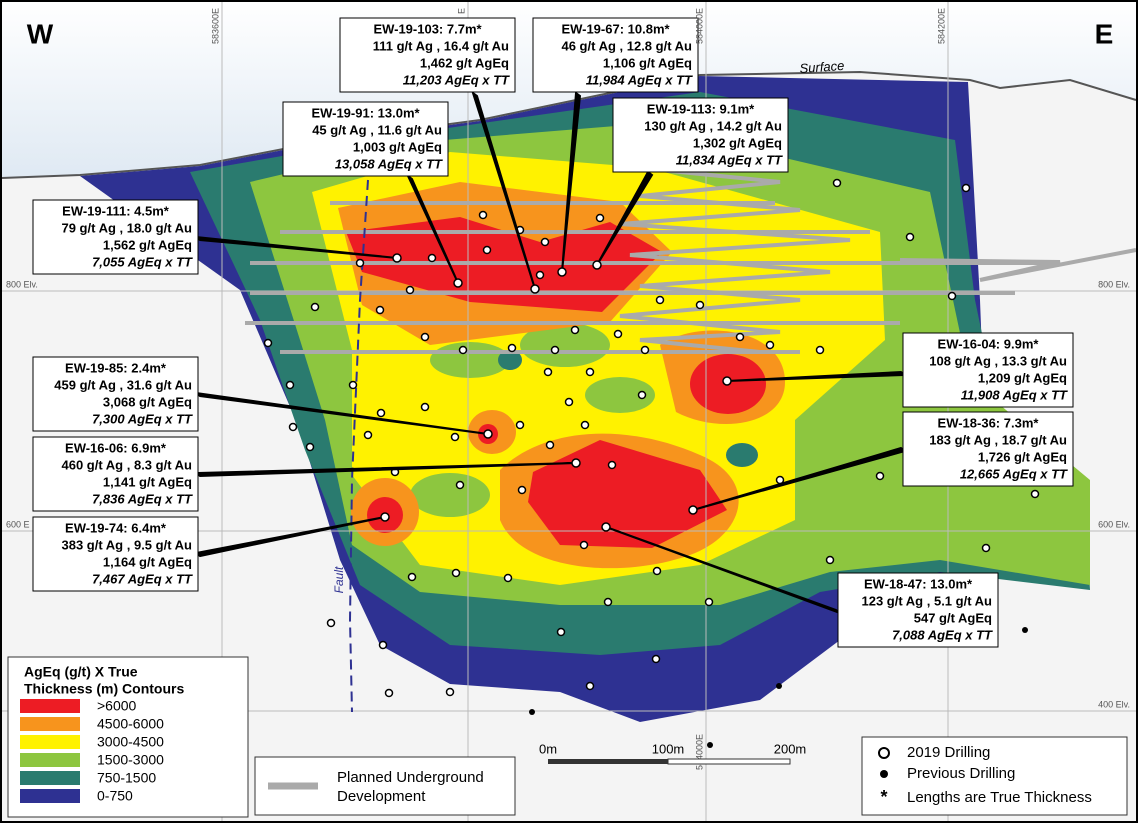  What do you see at coordinates (115, 796) in the screenshot?
I see `legend-text: 0-750` at bounding box center [115, 796].